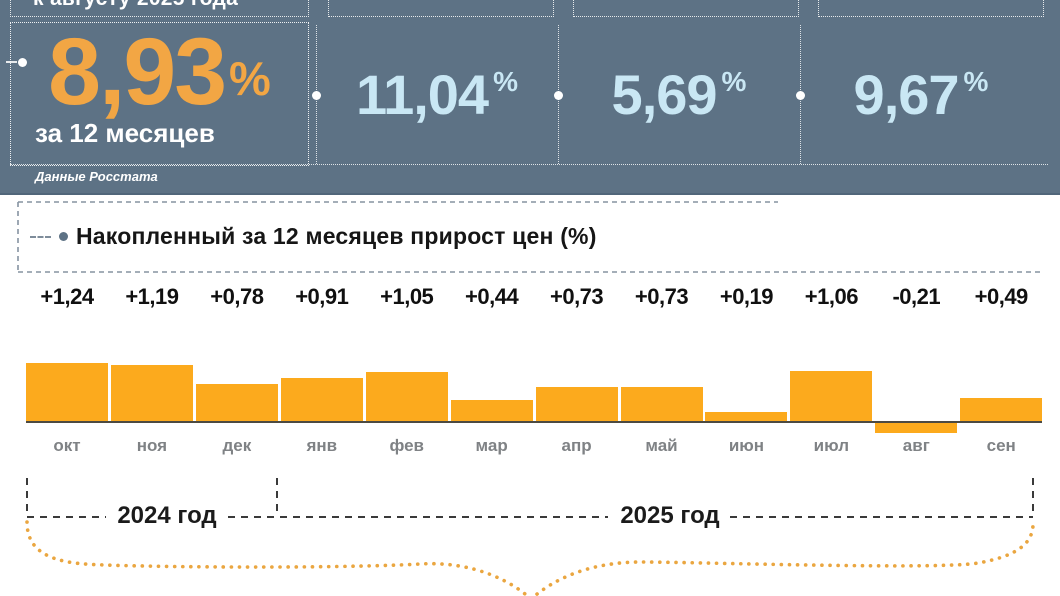  Describe the element at coordinates (11, 62) in the screenshot. I see `main-box-connector-dash` at that location.